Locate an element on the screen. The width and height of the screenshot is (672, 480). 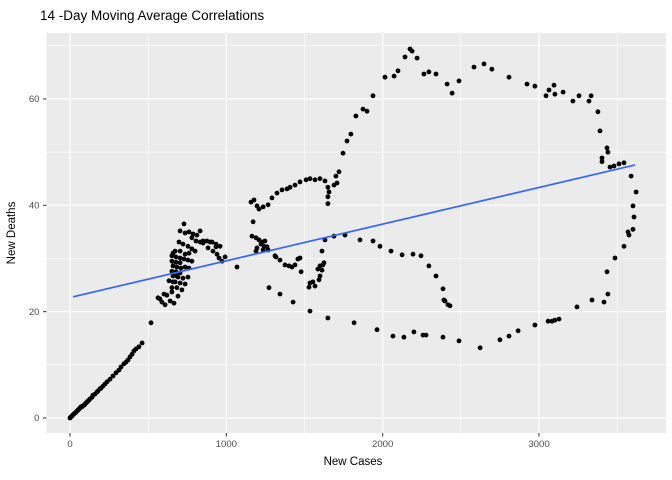
x-tick-label: 2000 is located at coordinates (382, 444).